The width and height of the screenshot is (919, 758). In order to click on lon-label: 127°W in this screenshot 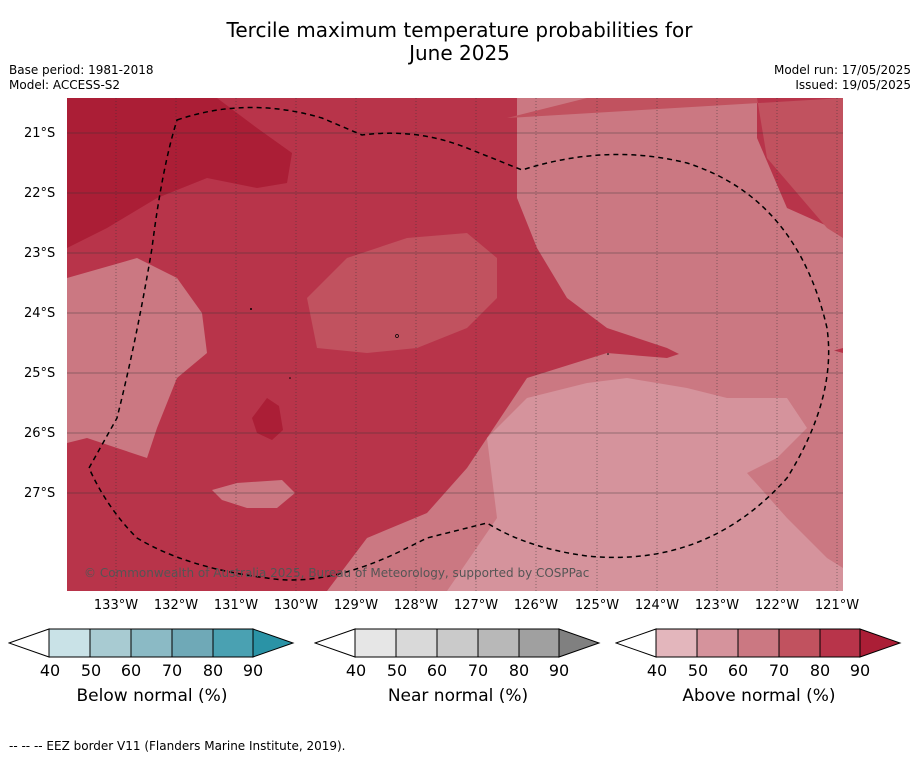, I will do `click(476, 605)`.